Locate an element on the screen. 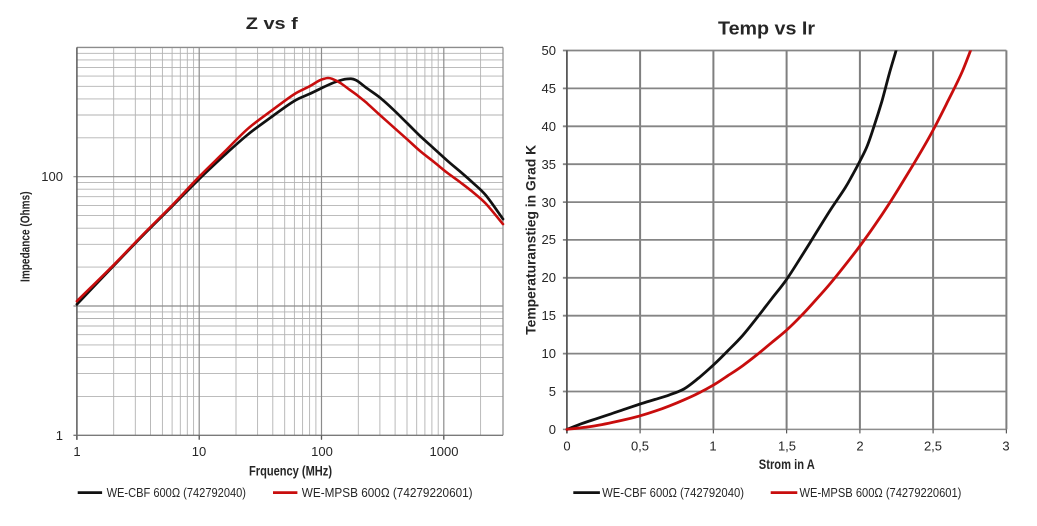 The width and height of the screenshot is (1037, 526). svg-text: 5 is located at coordinates (552, 391).